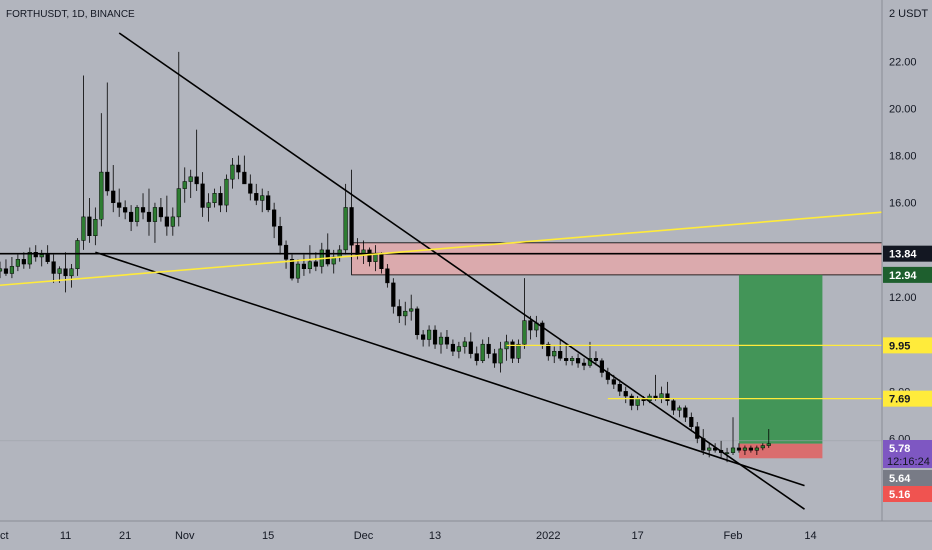 This screenshot has height=550, width=932. I want to click on countdown-label: 12:16:24, so click(908, 462).